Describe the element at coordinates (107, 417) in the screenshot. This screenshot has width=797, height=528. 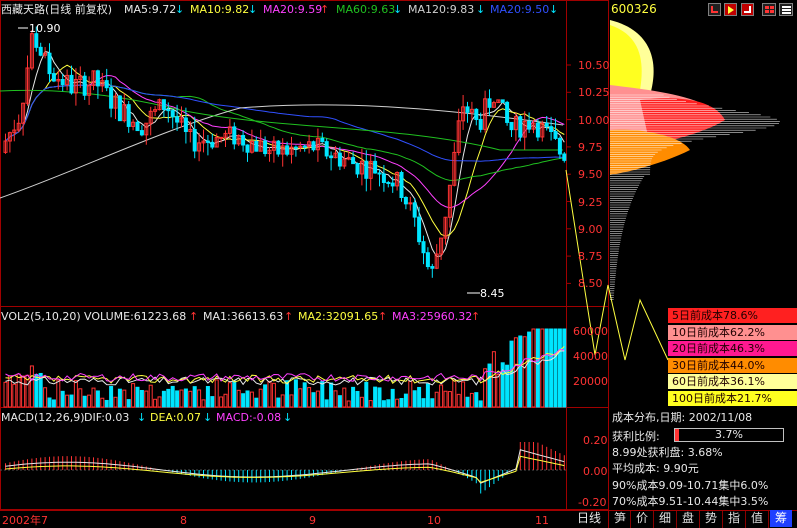
I see `macd-dif: DIF:0.03` at that location.